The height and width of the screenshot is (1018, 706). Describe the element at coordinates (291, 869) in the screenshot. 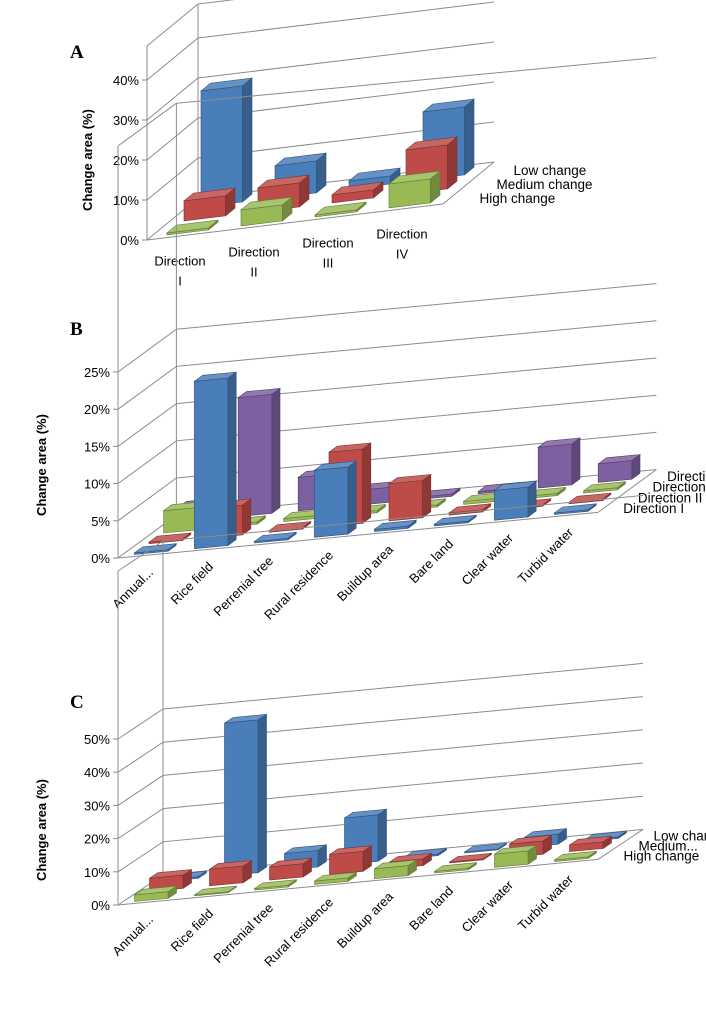

I see `bar-medium--2` at that location.